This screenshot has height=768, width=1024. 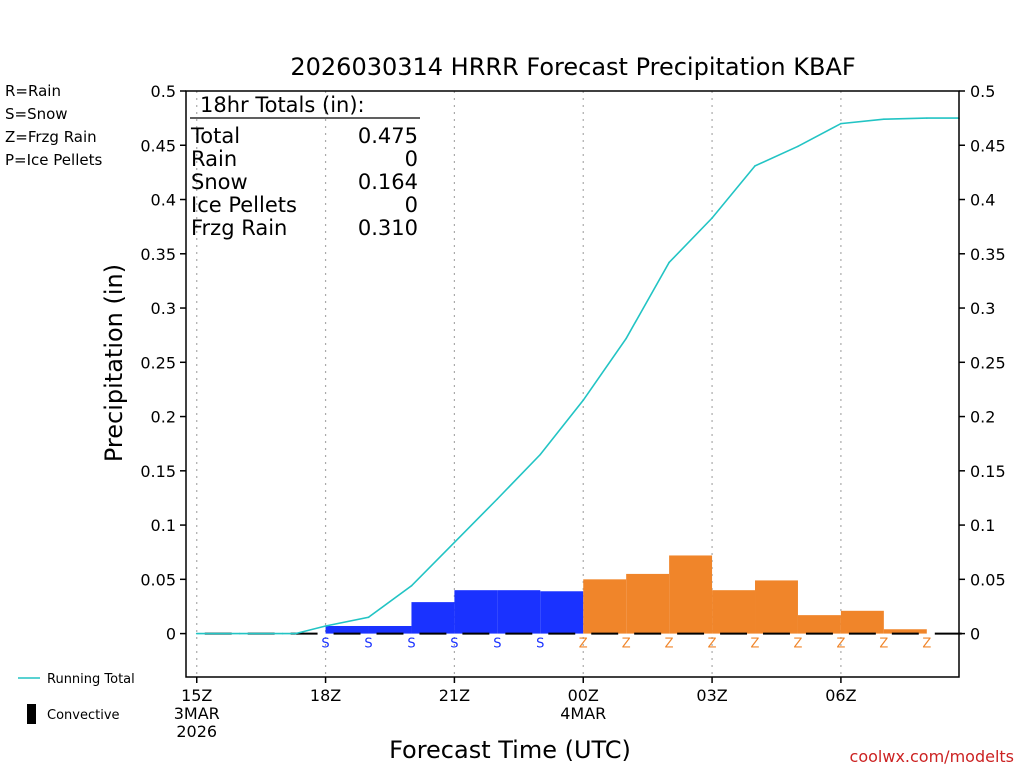 I want to click on y-tick-label-right-5: 0.25, so click(x=988, y=362).